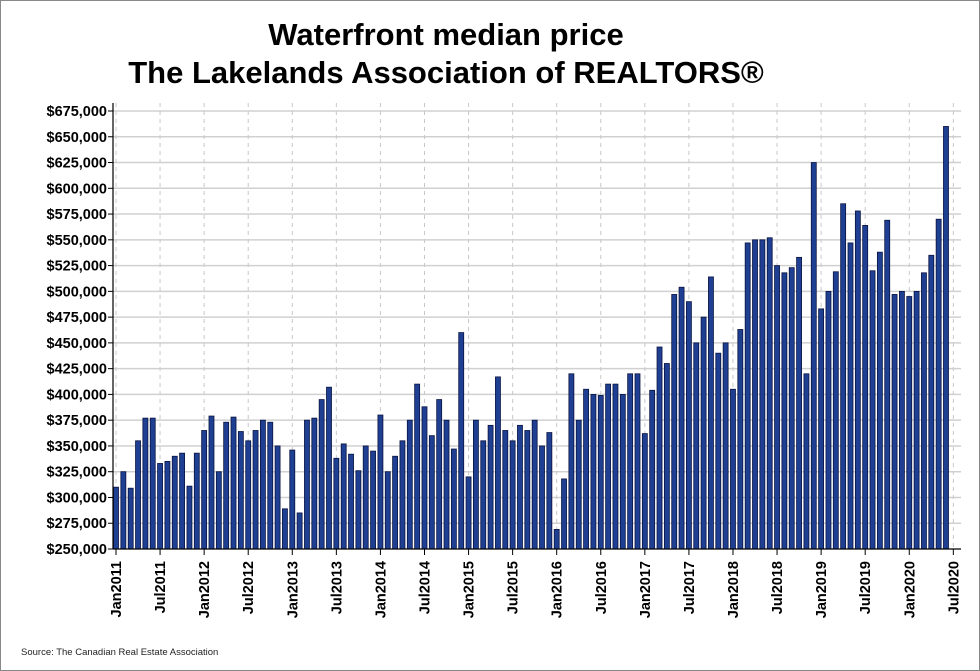  I want to click on x-tick-label: Jul2018, so click(778, 587).